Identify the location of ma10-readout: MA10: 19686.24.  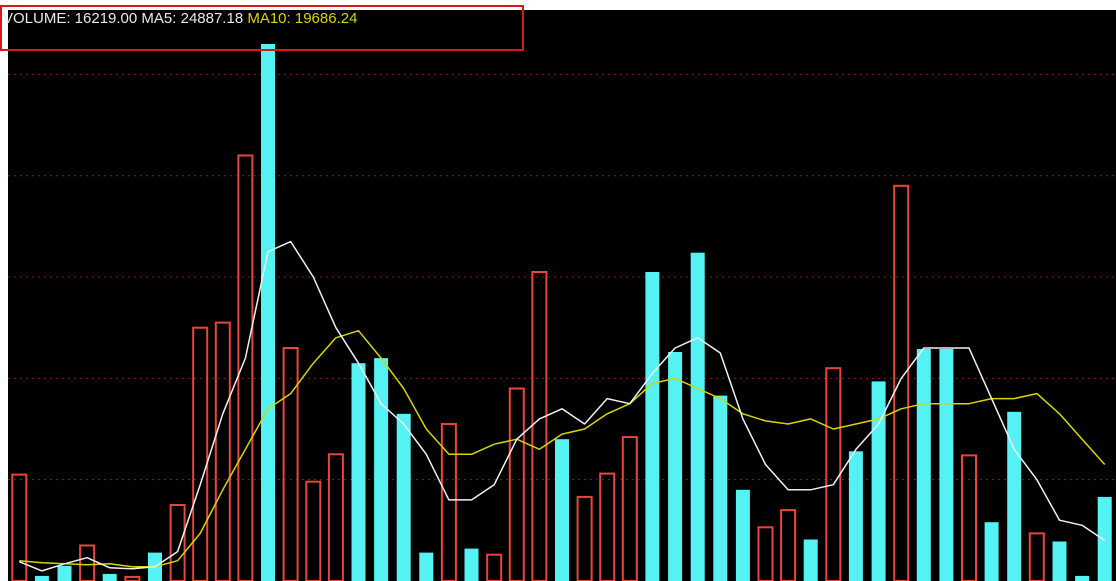
(302, 18).